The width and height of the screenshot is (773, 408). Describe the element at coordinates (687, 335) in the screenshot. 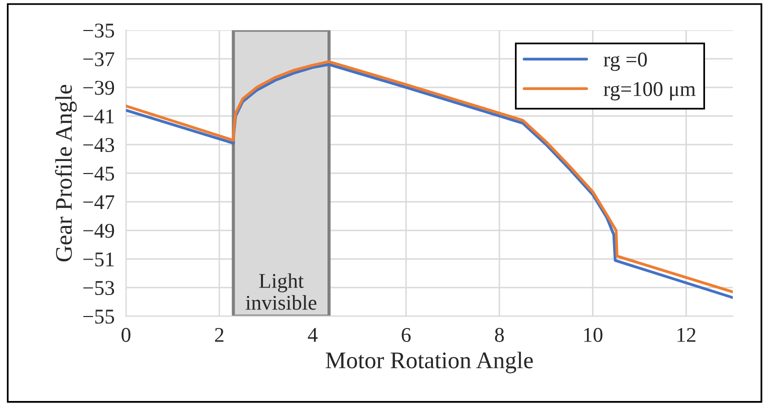

I see `x-tick-label: 12` at that location.